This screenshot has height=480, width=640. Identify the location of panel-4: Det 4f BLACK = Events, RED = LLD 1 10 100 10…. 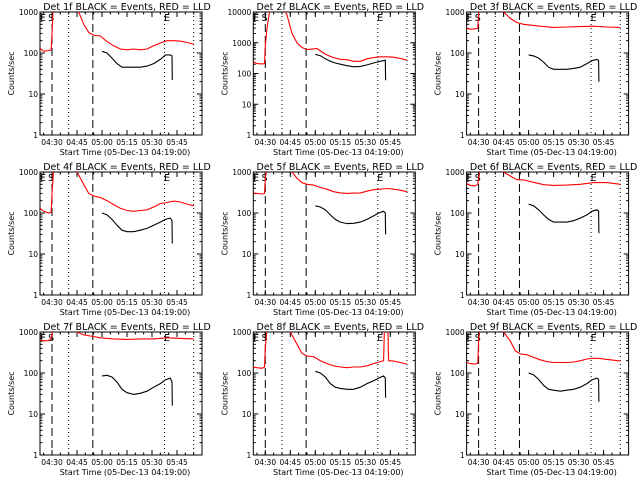
(109, 239).